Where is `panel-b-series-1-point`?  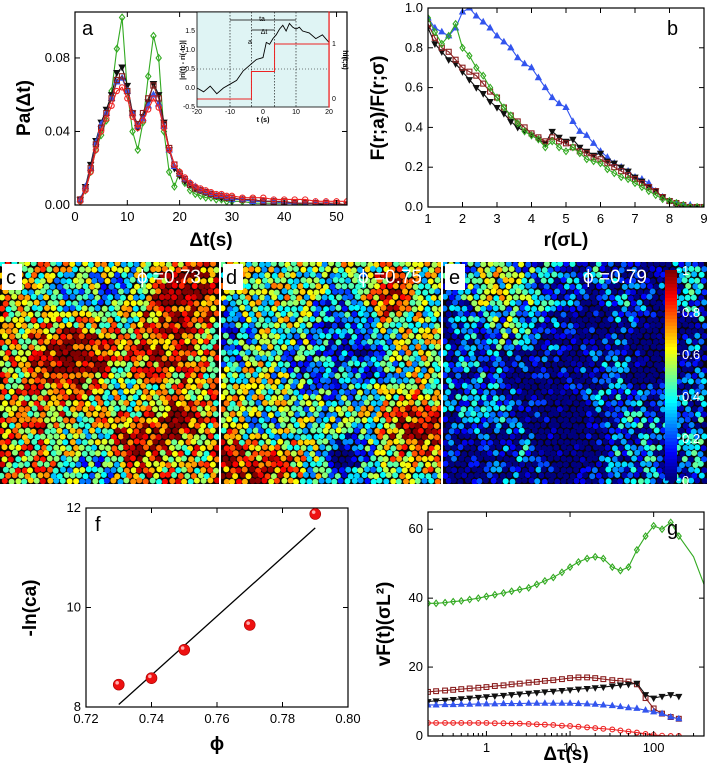 panel-b-series-1-point is located at coordinates (490, 102).